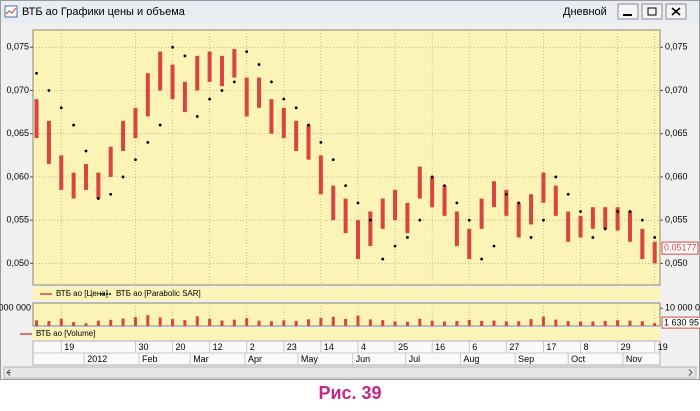  Describe the element at coordinates (17, 176) in the screenshot. I see `y-tick-label: 0,060` at that location.